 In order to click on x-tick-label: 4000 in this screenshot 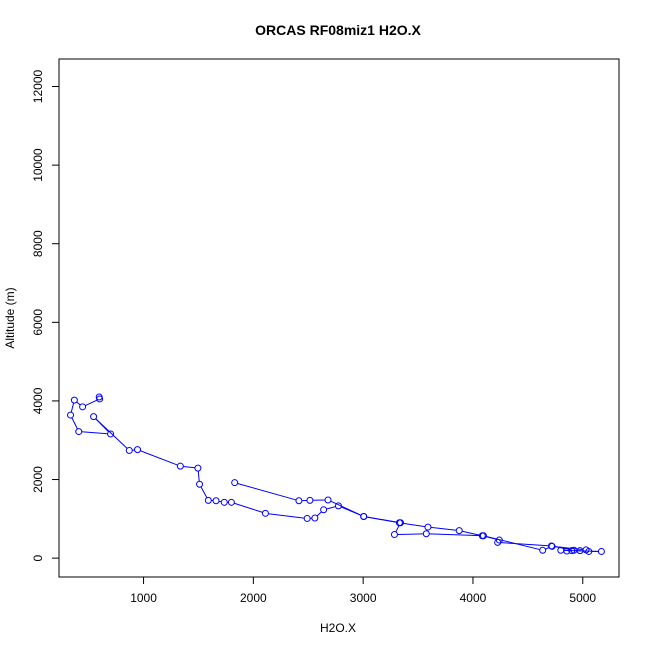, I will do `click(473, 598)`.